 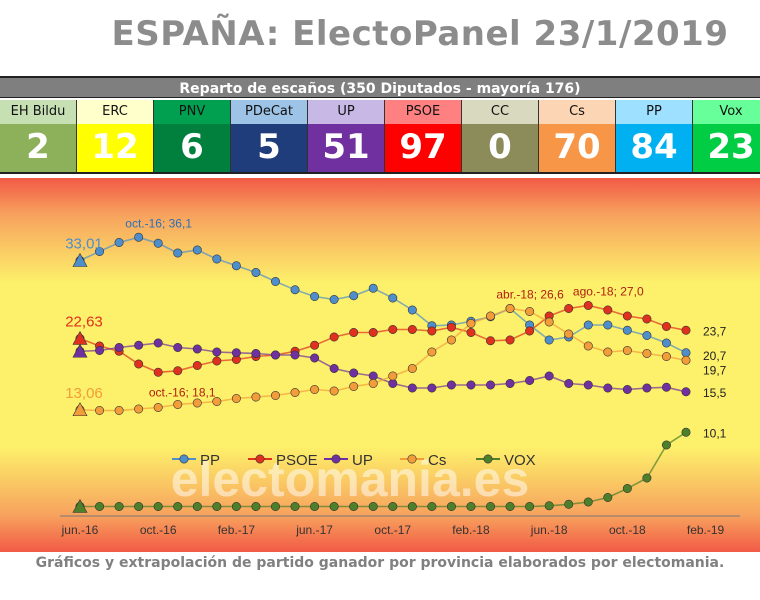 What do you see at coordinates (115, 112) in the screenshot?
I see `party-name: ERC` at bounding box center [115, 112].